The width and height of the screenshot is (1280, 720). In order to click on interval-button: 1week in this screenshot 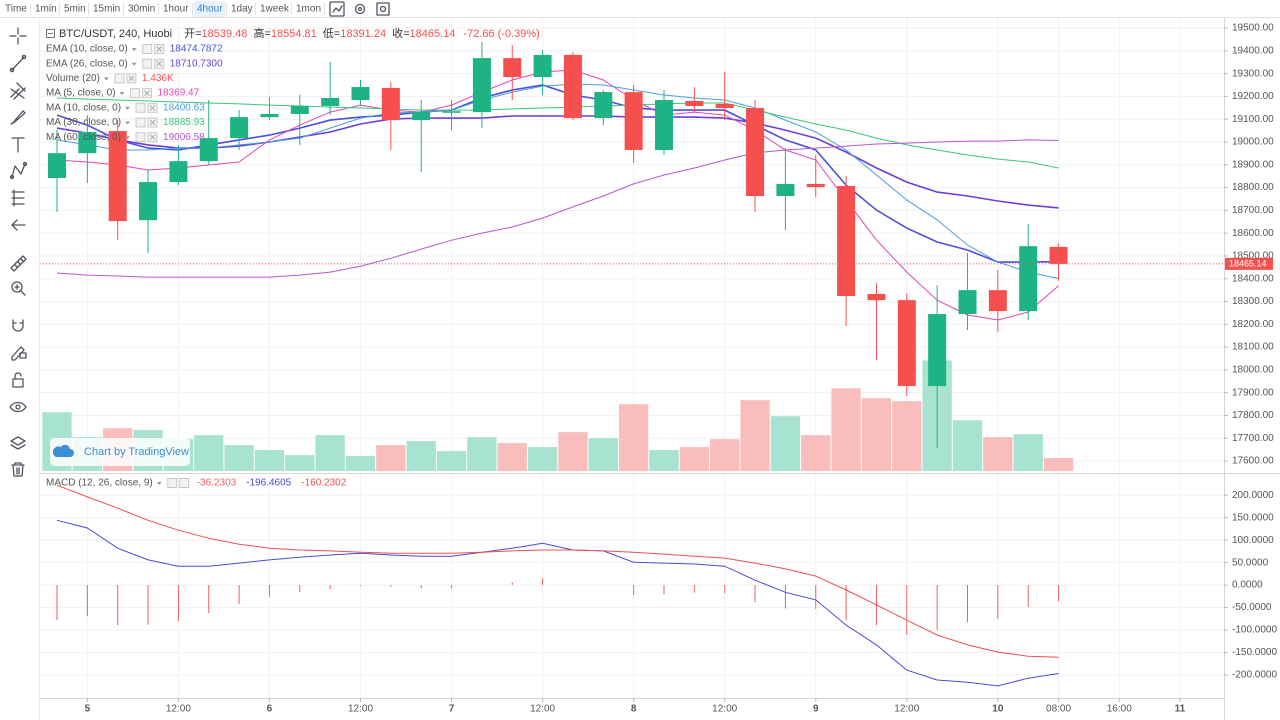, I will do `click(275, 9)`.